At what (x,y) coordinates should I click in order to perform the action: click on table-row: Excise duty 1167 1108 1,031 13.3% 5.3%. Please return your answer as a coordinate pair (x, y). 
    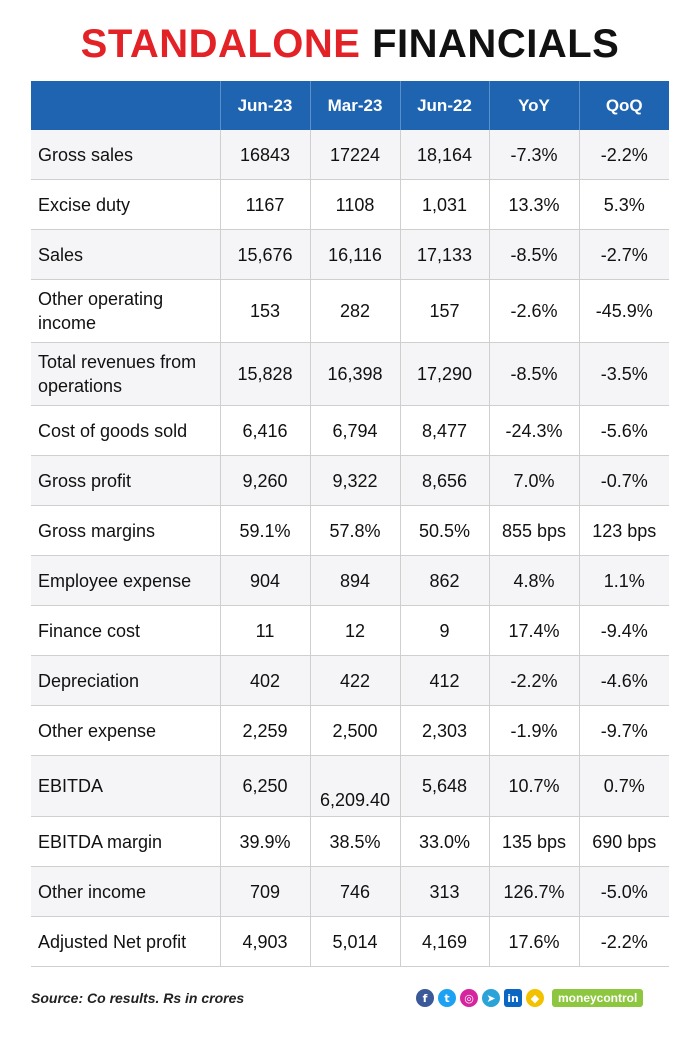
    Looking at the image, I should click on (350, 204).